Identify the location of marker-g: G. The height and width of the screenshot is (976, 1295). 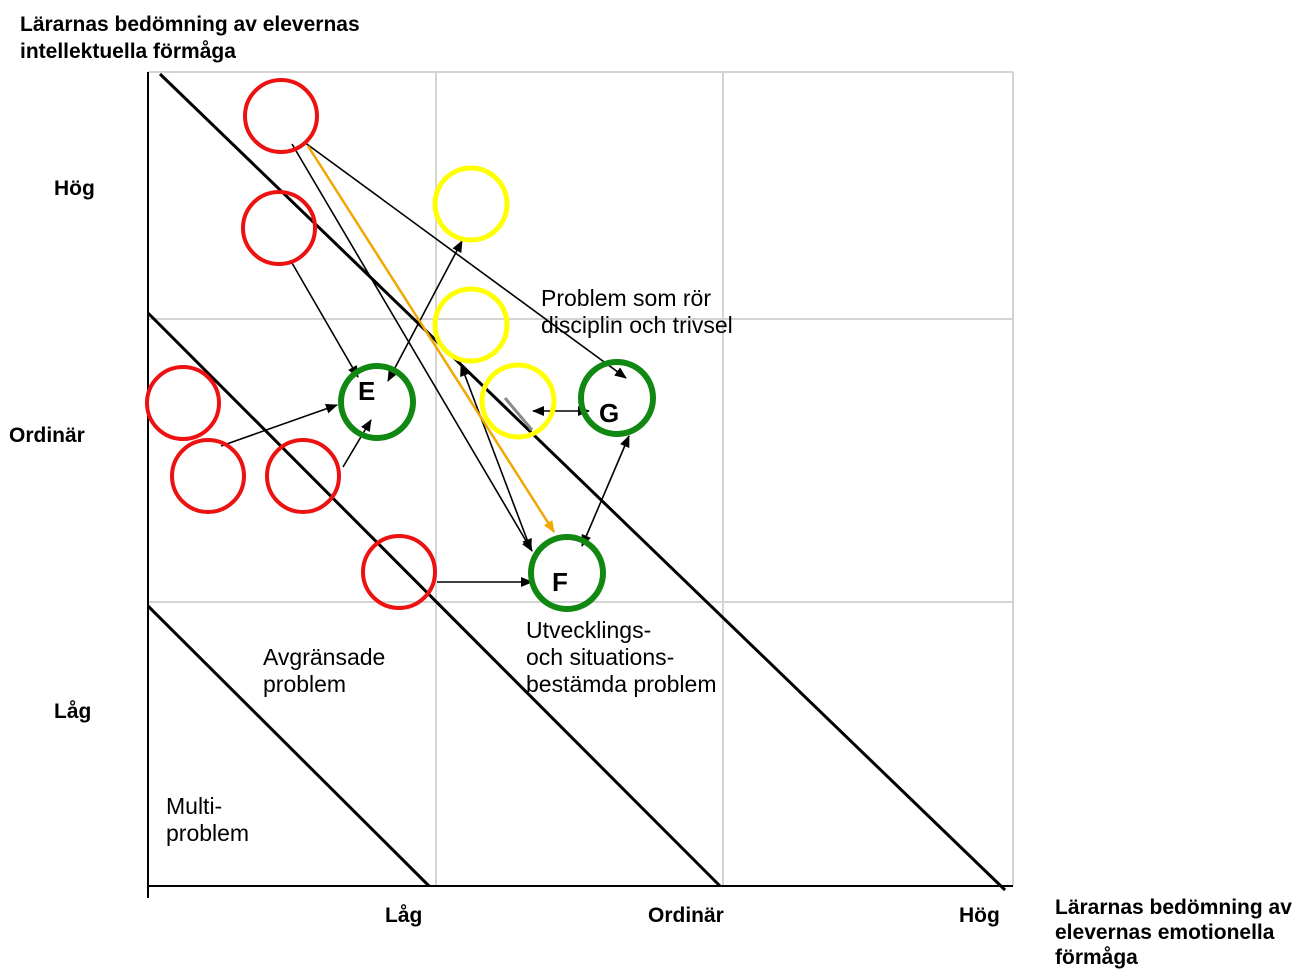
(609, 413).